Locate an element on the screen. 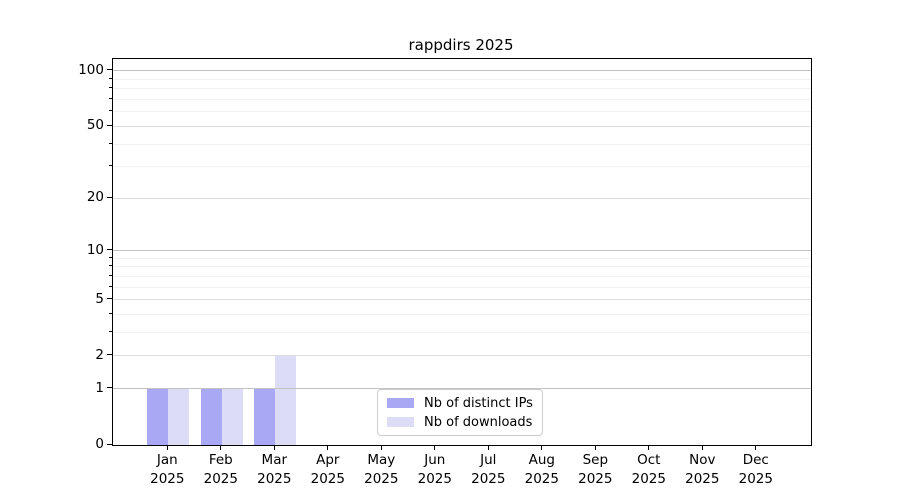 The width and height of the screenshot is (900, 500). bar-downloads-mar is located at coordinates (286, 400).